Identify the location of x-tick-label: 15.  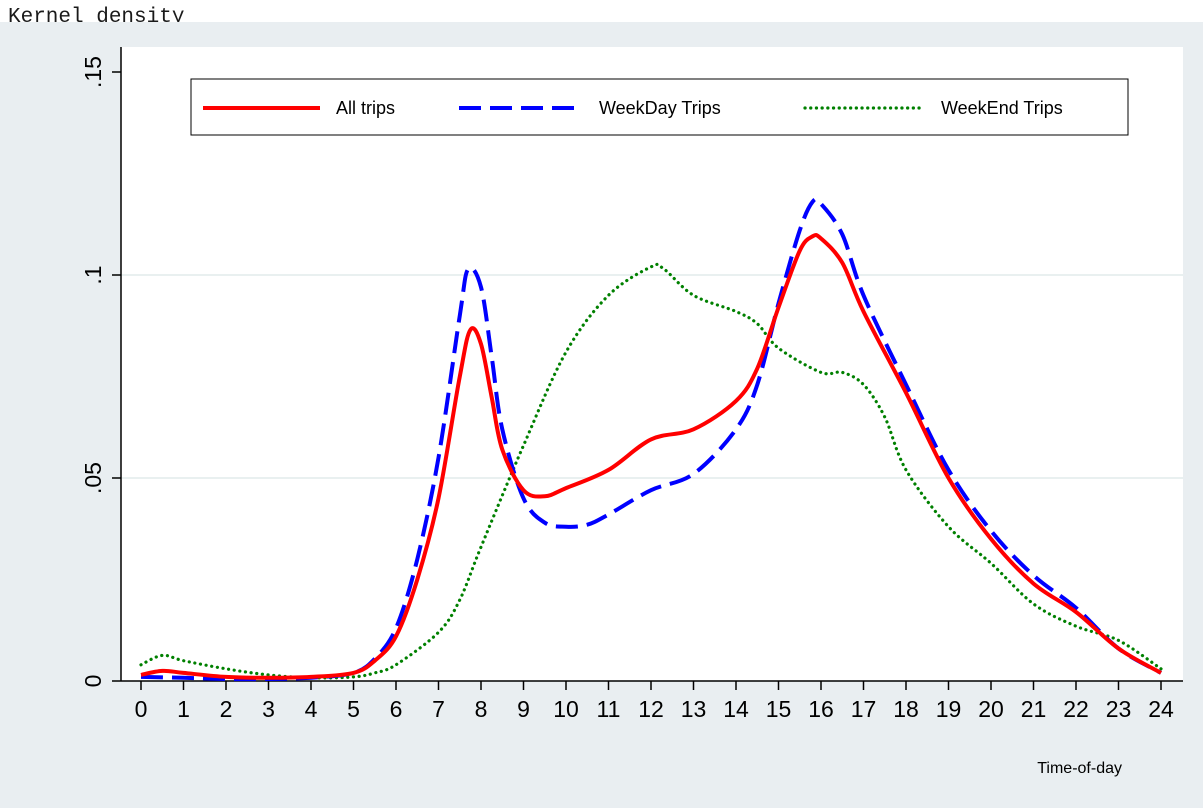
(779, 709).